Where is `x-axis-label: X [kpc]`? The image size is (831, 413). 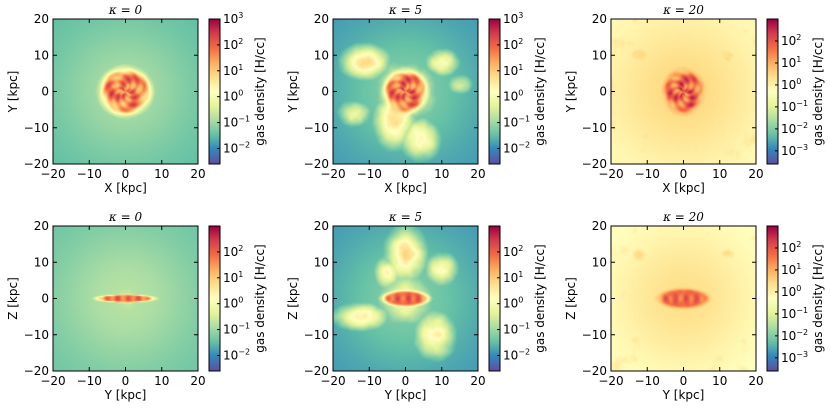 x-axis-label: X [kpc] is located at coordinates (405, 188).